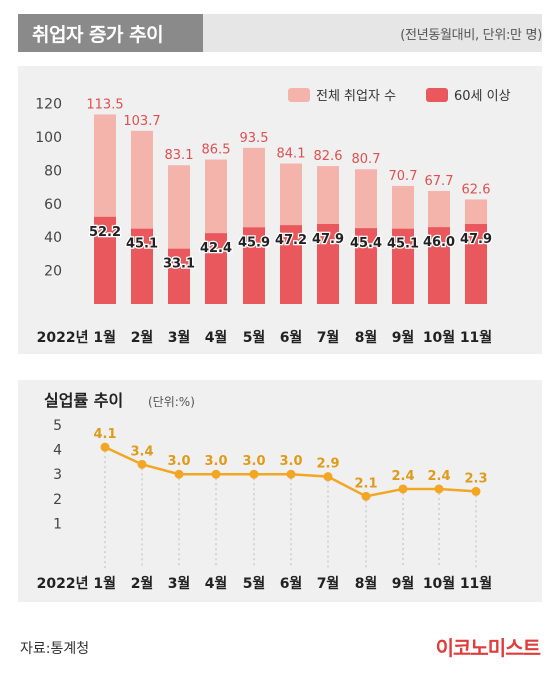 This screenshot has height=679, width=560. What do you see at coordinates (105, 232) in the screenshot?
I see `data-label-60plus: 52.2` at bounding box center [105, 232].